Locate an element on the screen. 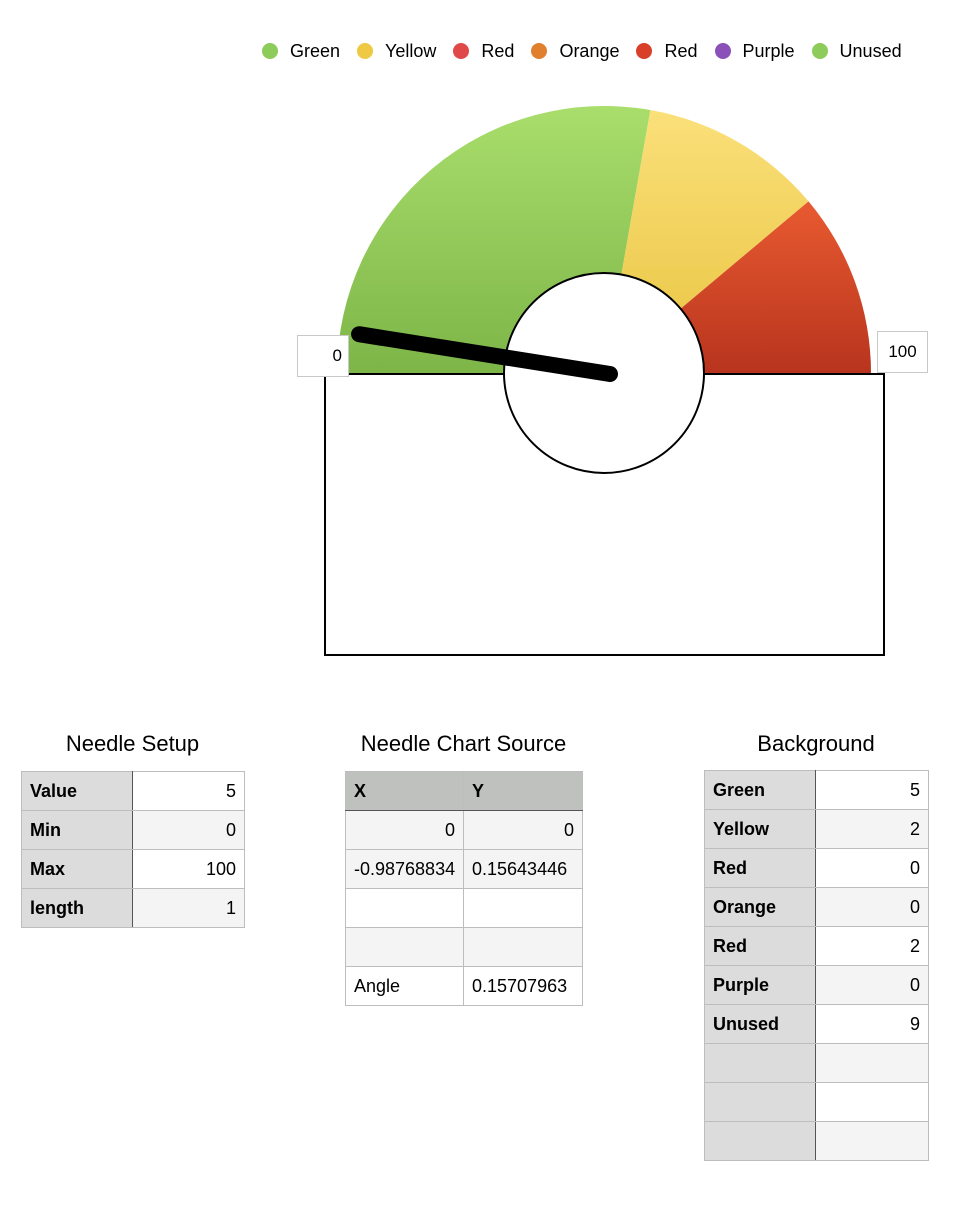  table-row: -0.98768834 0.15643446 is located at coordinates (464, 869).